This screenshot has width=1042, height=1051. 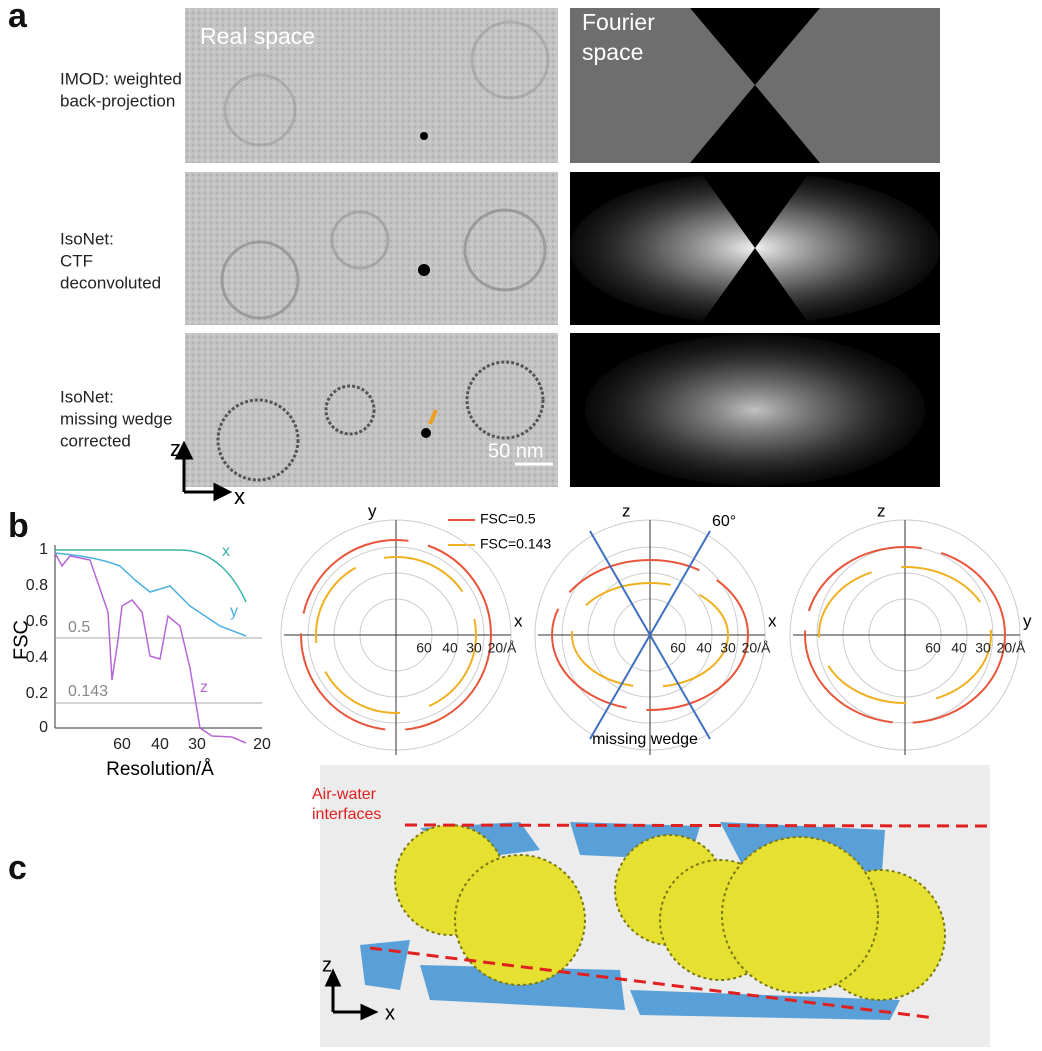 What do you see at coordinates (158, 644) in the screenshot?
I see `fsc-plot` at bounding box center [158, 644].